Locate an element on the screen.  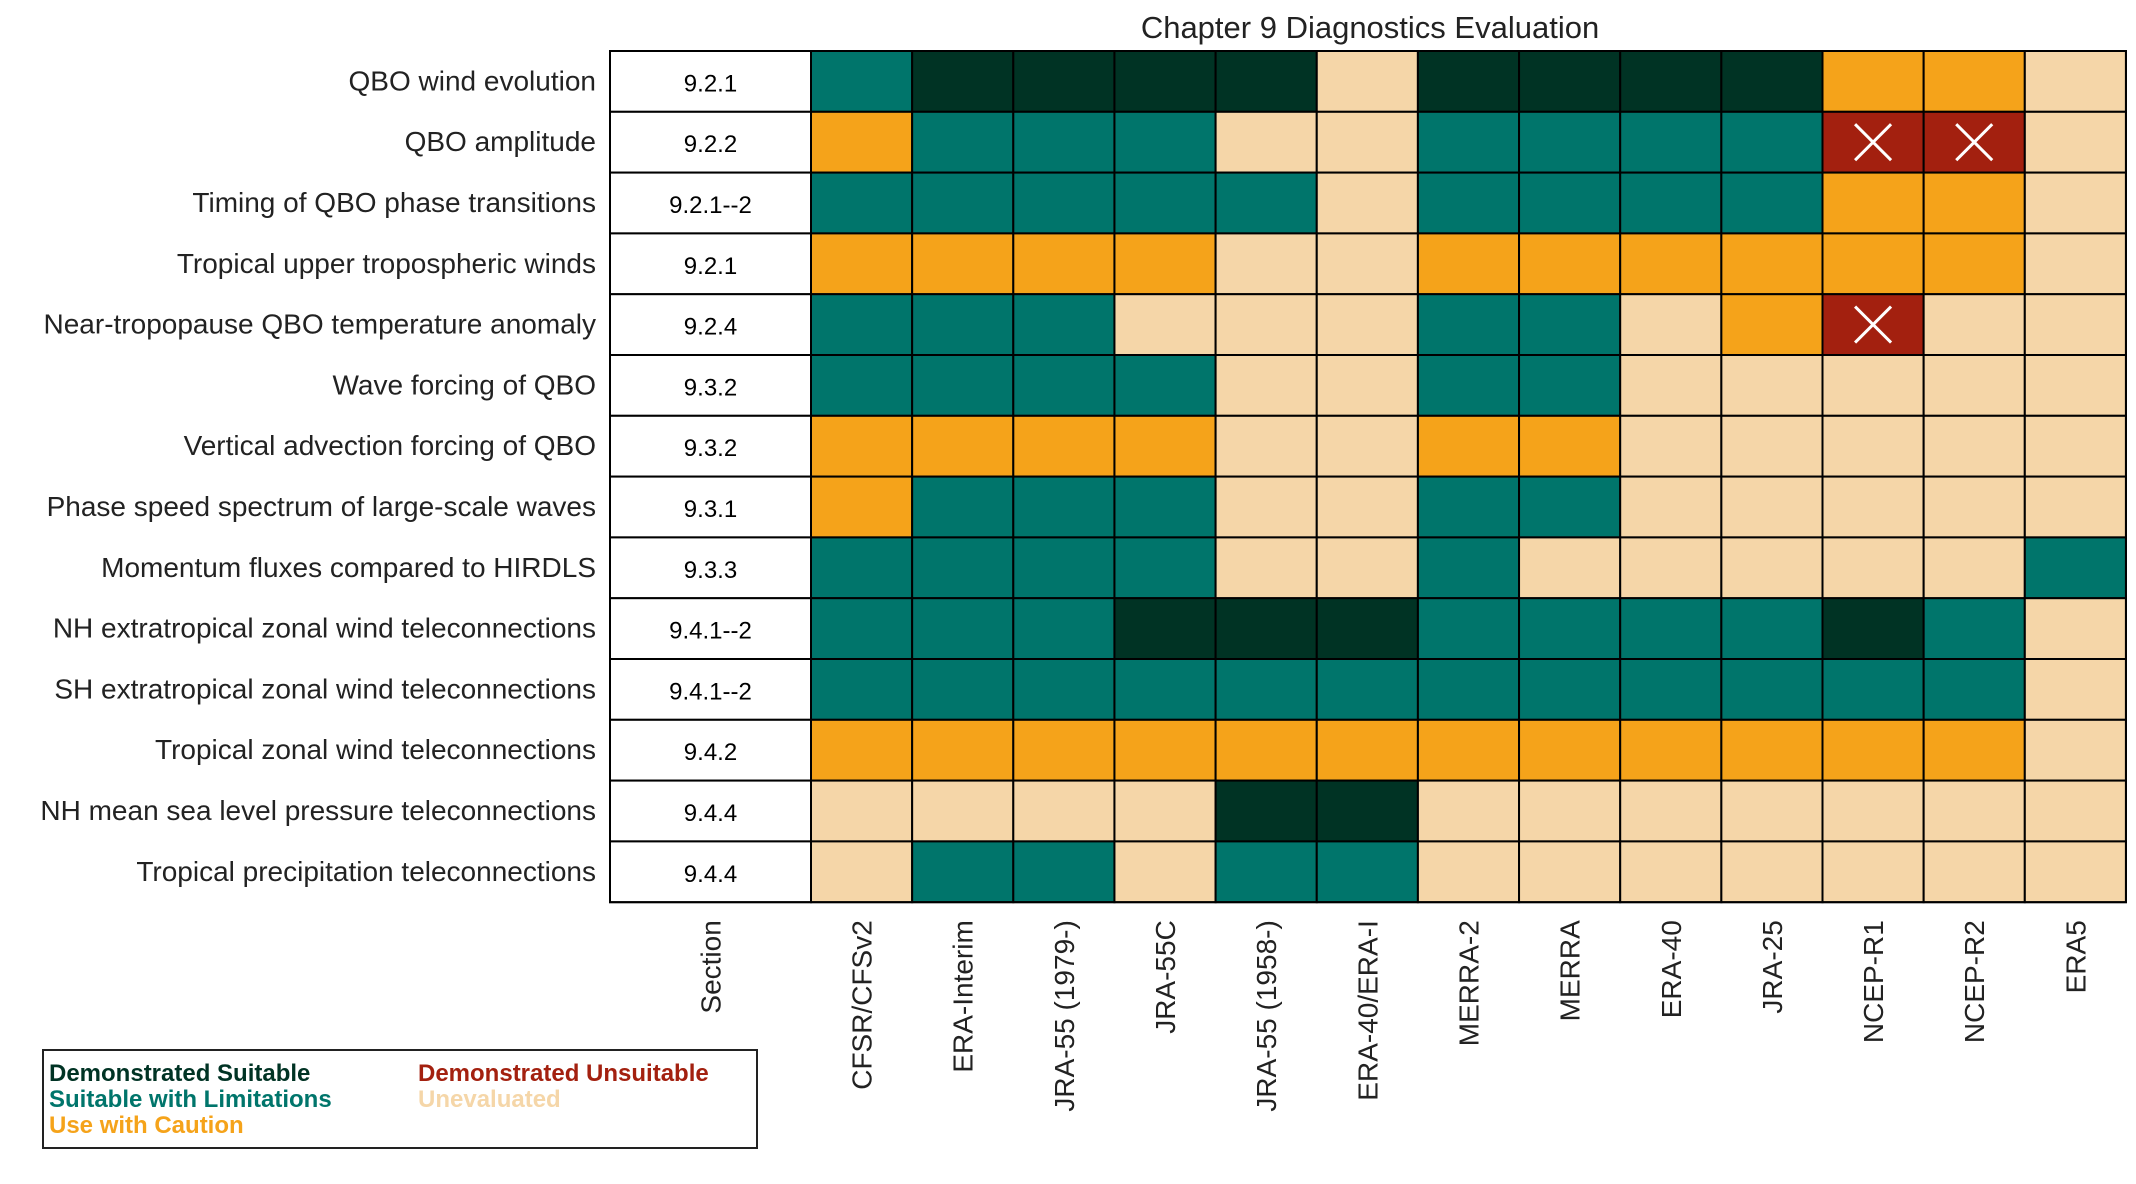
column-label: JRA-55 (1958-) is located at coordinates (1266, 1015).